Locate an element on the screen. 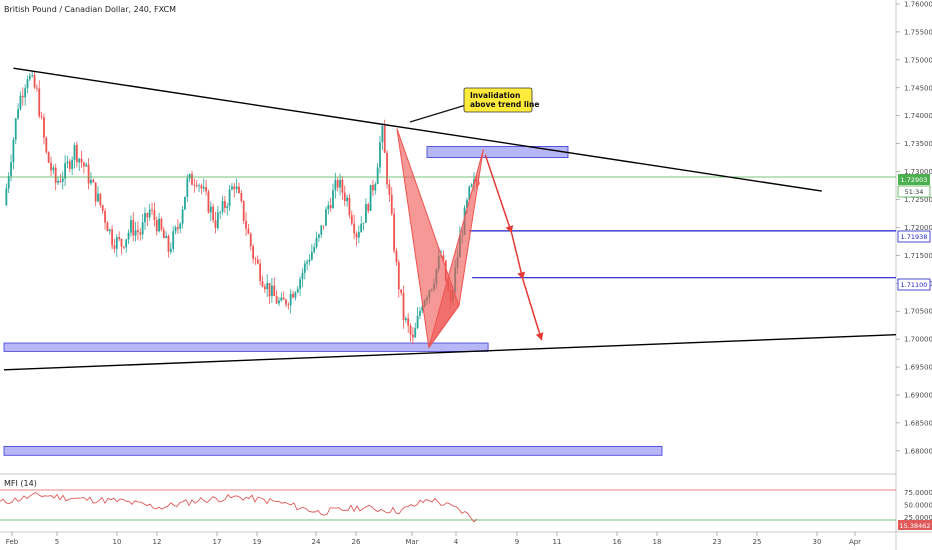  zone-bottom-band is located at coordinates (333, 450).